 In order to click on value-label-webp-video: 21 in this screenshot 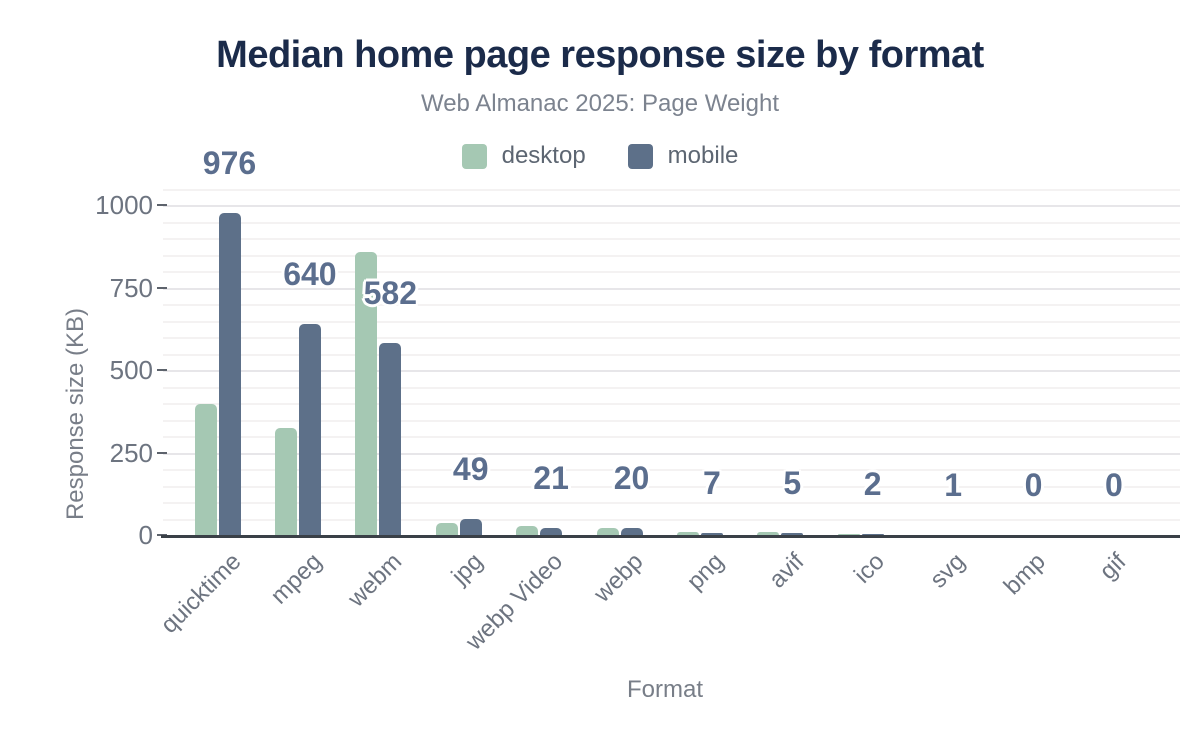, I will do `click(551, 478)`.